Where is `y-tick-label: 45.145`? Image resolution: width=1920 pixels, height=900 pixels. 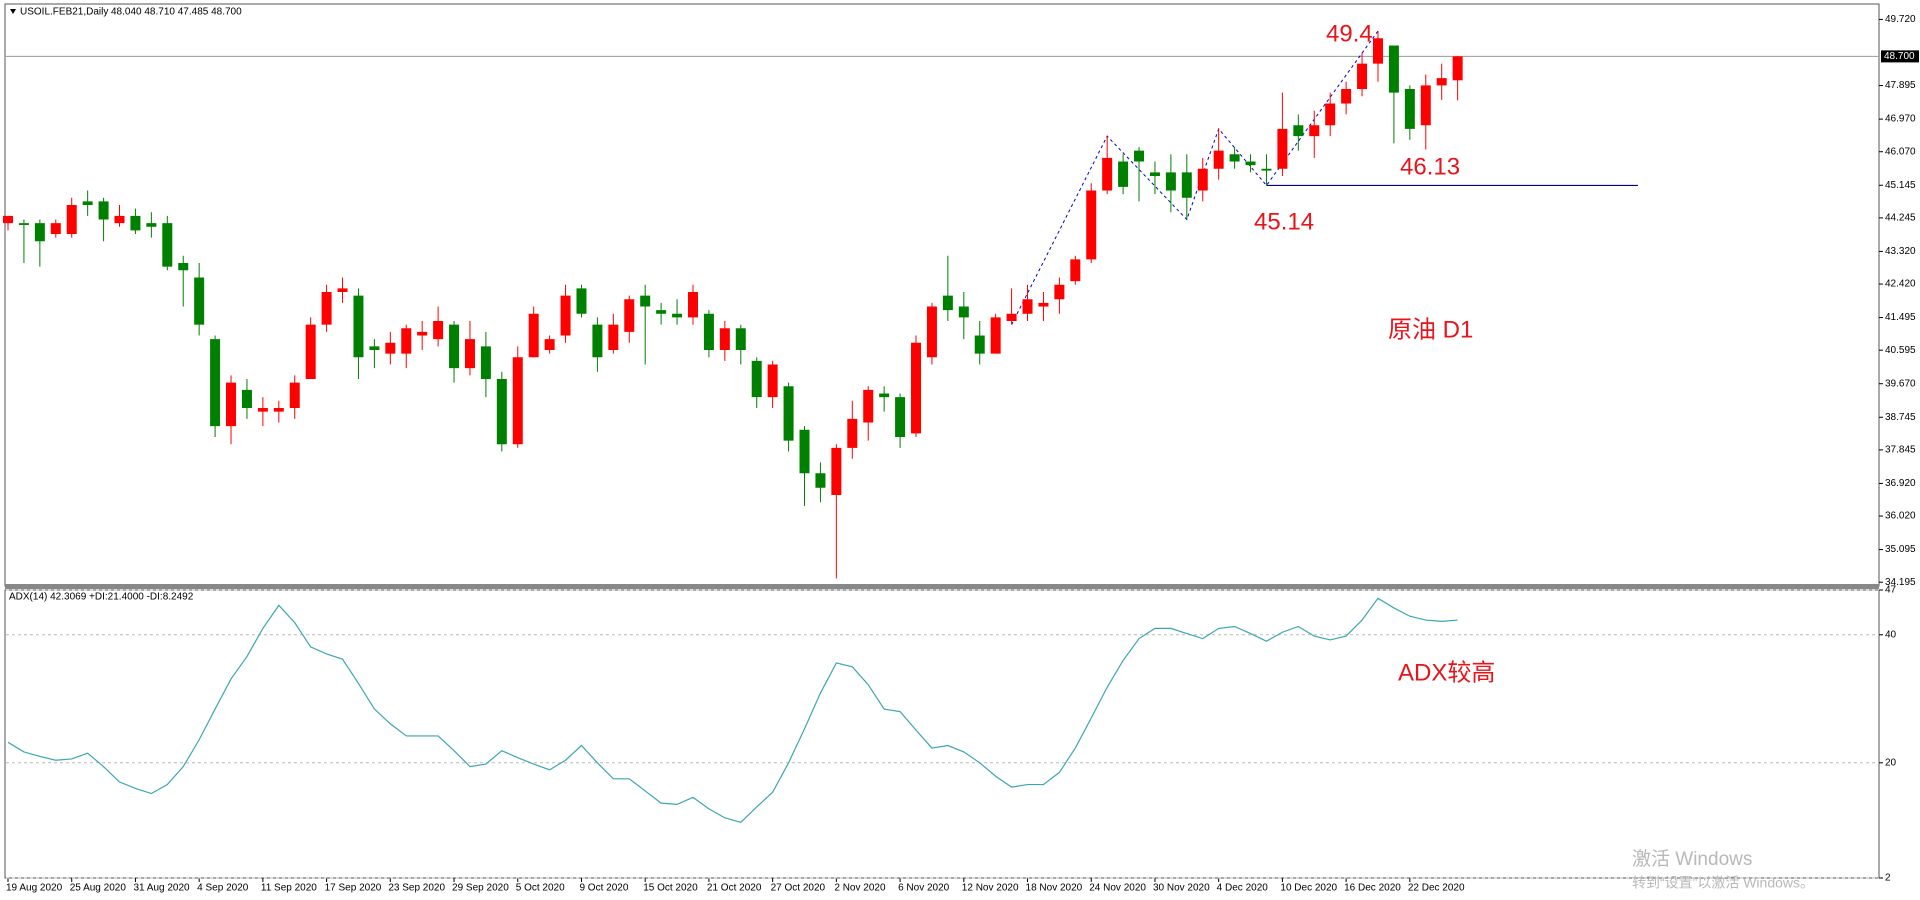
y-tick-label: 45.145 is located at coordinates (1900, 185).